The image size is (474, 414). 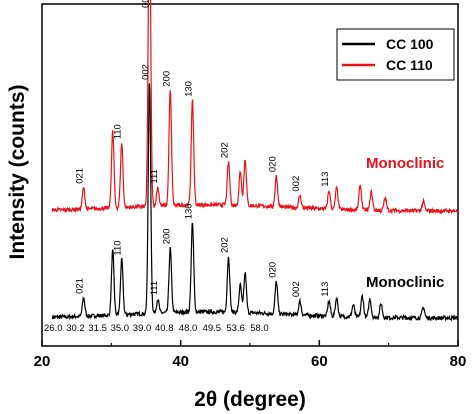 I want to click on phase-label-cc100: Monoclinic, so click(x=405, y=282).